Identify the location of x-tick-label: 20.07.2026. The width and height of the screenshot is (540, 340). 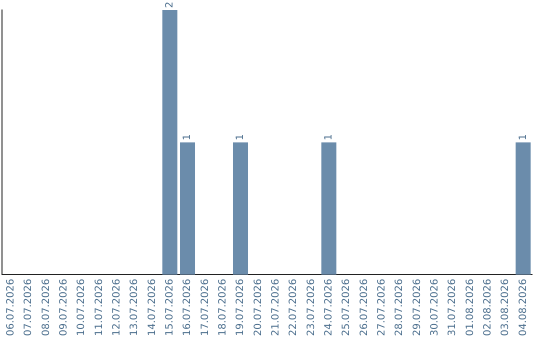
(258, 307).